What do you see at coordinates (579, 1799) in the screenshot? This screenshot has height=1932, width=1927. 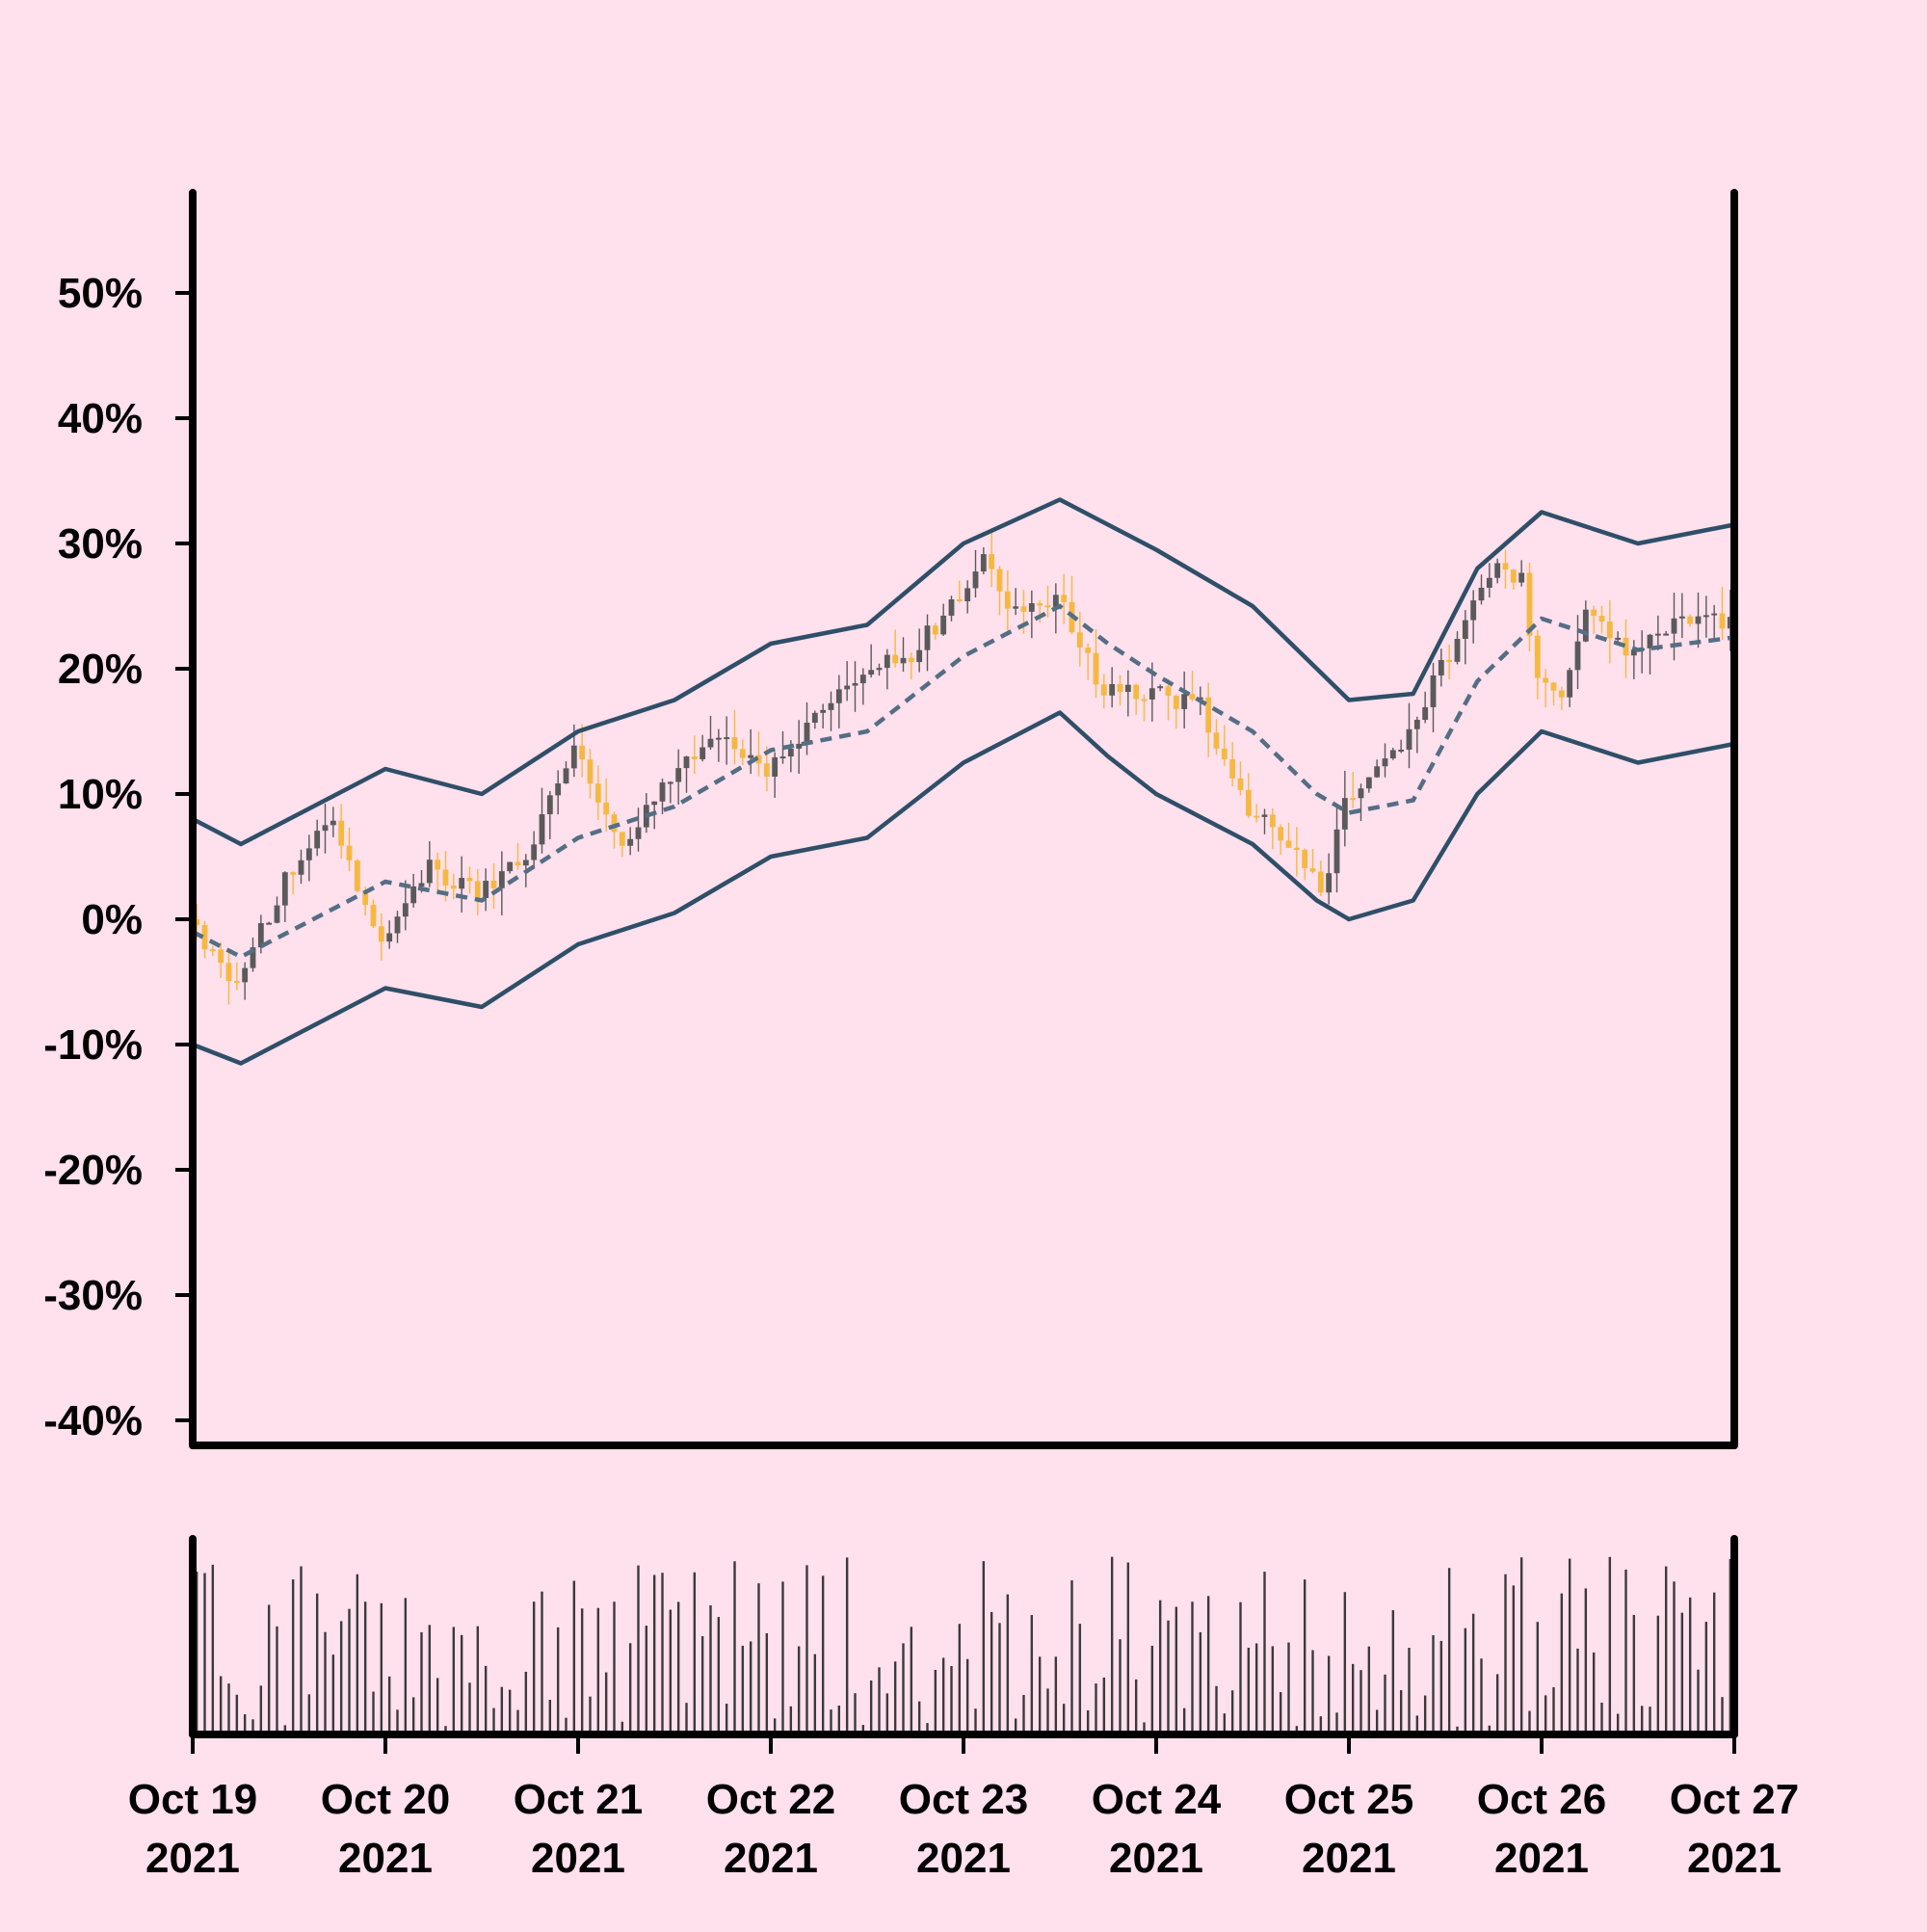 I see `x-tick-label-date: Oct 21` at bounding box center [579, 1799].